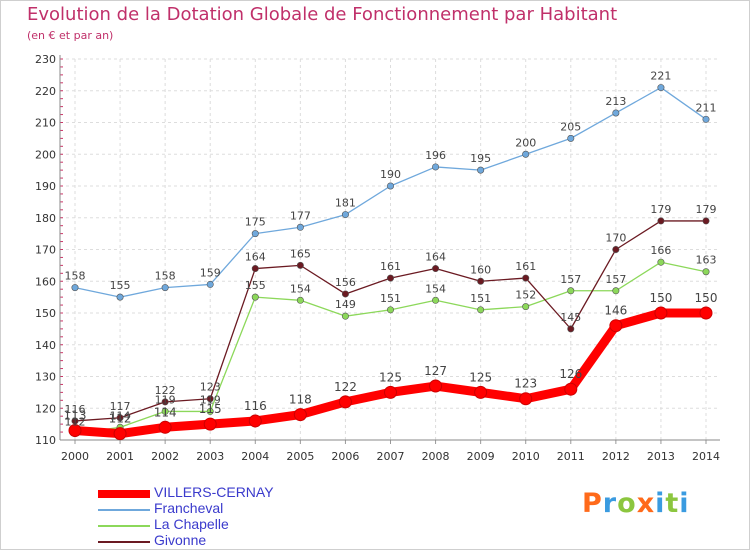  Describe the element at coordinates (706, 456) in the screenshot. I see `x-tick-label: 2014` at that location.